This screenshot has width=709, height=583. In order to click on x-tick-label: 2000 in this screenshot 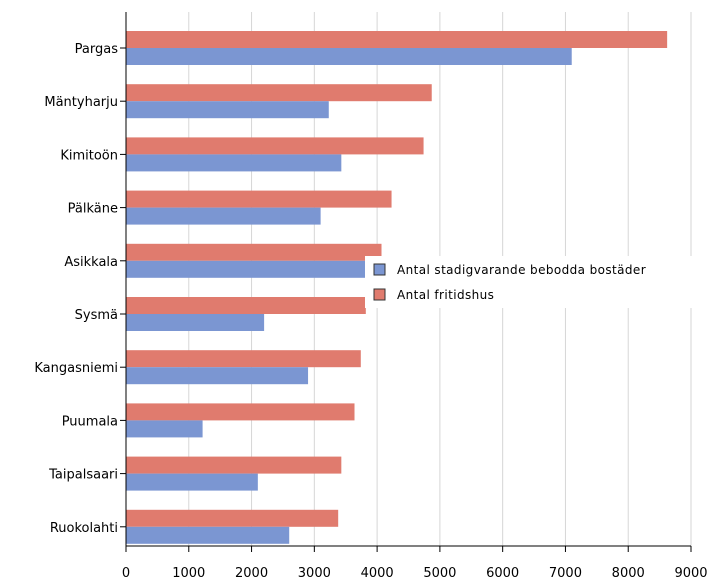, I will do `click(251, 573)`.